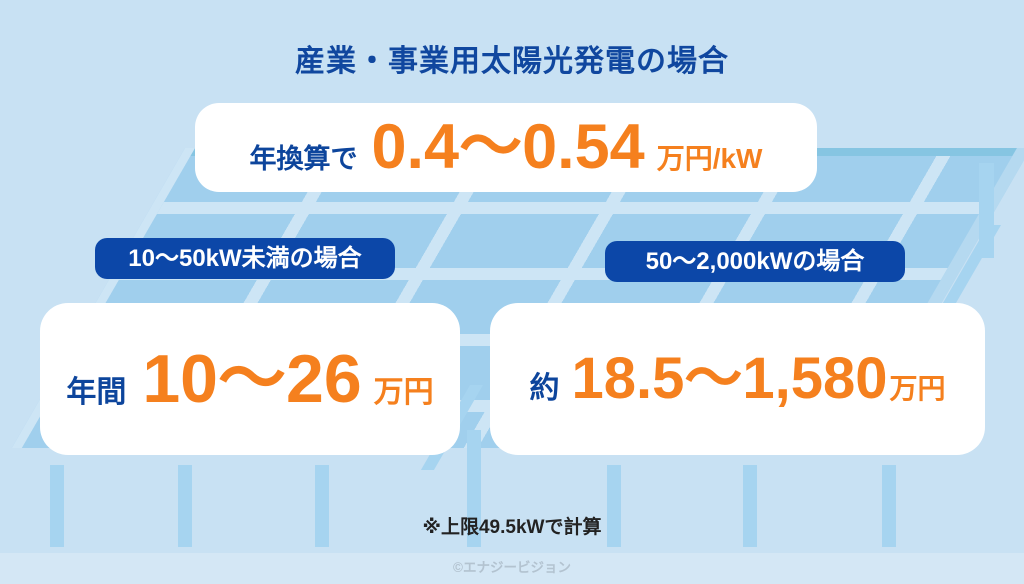 The width and height of the screenshot is (1024, 584). I want to click on annual-per-kw-text: 年換算で 0.4〜0.54 万円/kW, so click(506, 147).